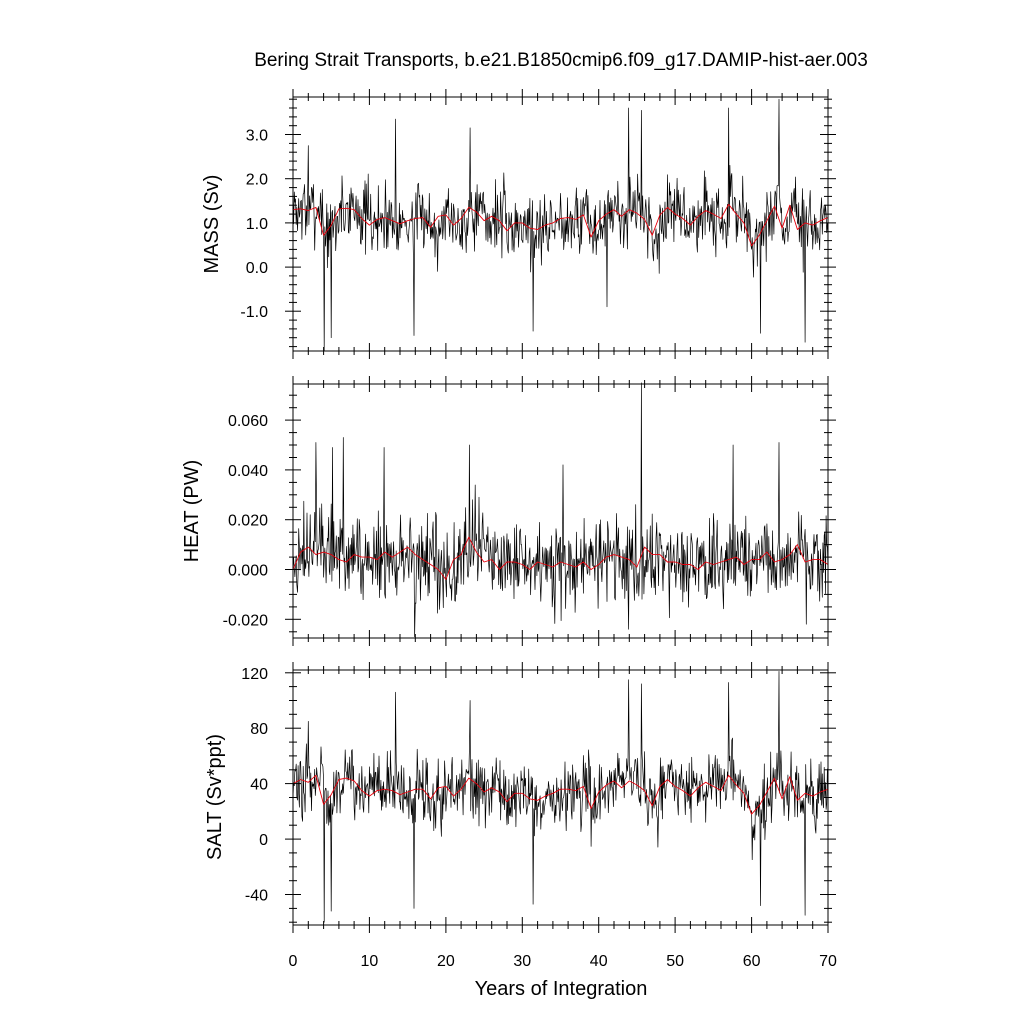 This screenshot has height=1024, width=1024. Describe the element at coordinates (245, 620) in the screenshot. I see `y-tick-label-heat: -0.020` at that location.